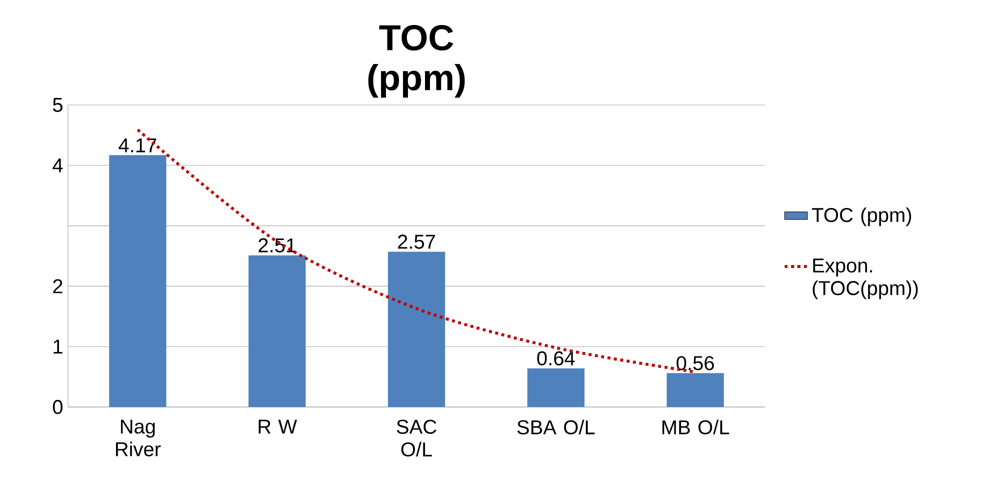 This screenshot has width=994, height=479. What do you see at coordinates (416, 61) in the screenshot?
I see `chart-title: TOC (ppm)` at bounding box center [416, 61].